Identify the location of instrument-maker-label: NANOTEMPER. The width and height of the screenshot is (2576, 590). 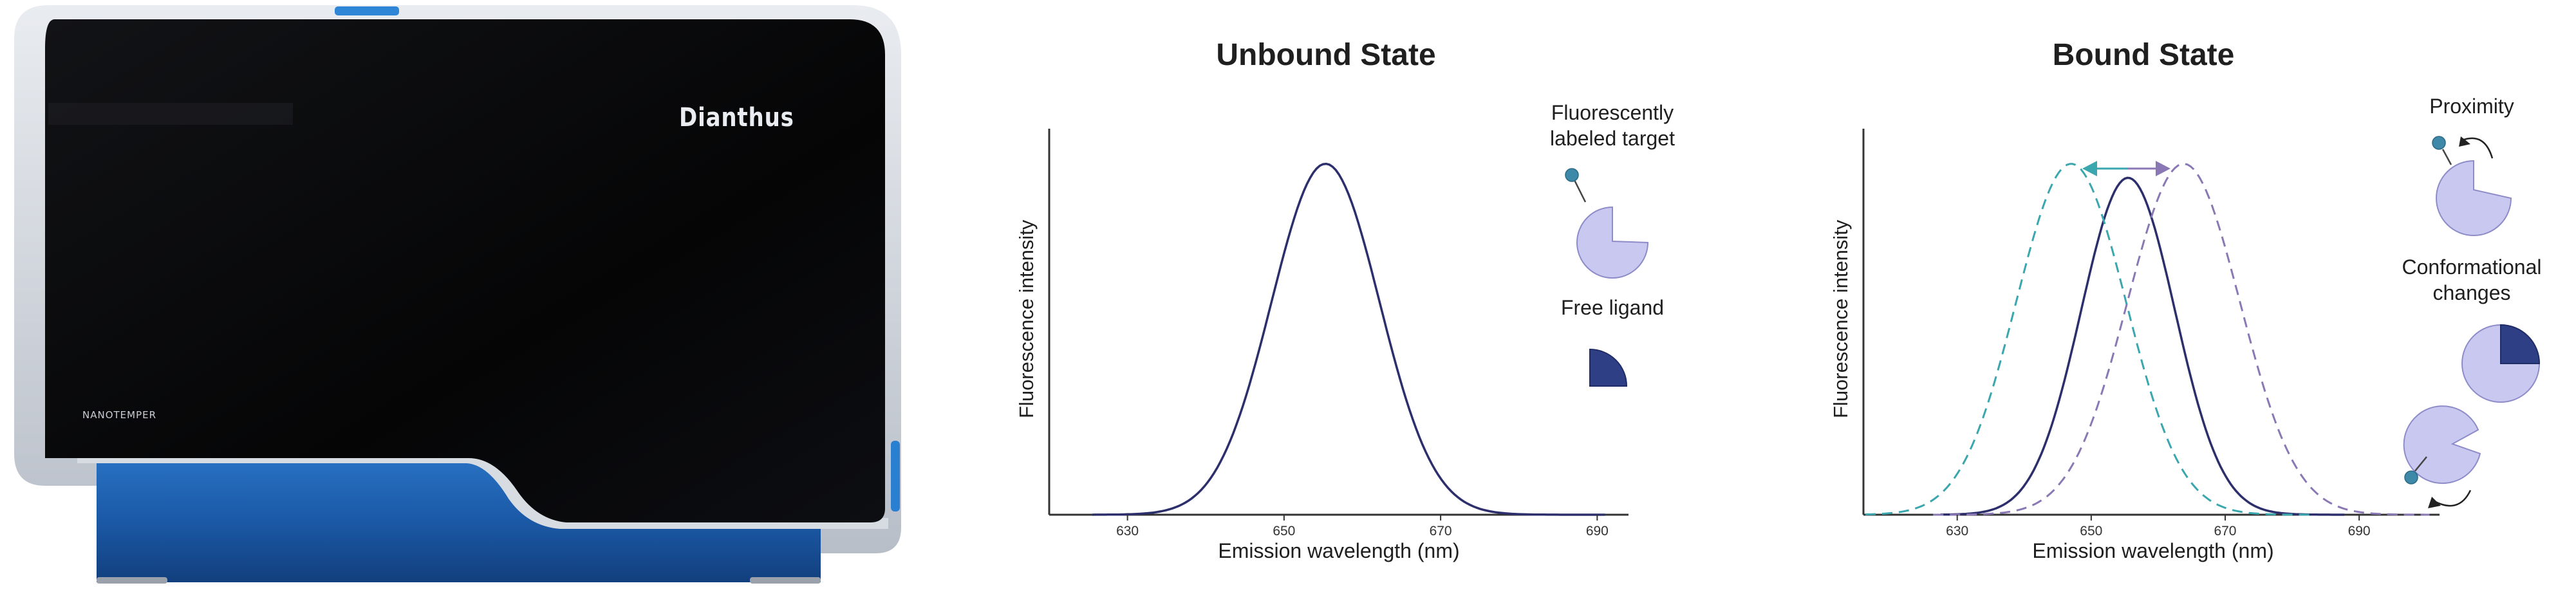
(119, 415).